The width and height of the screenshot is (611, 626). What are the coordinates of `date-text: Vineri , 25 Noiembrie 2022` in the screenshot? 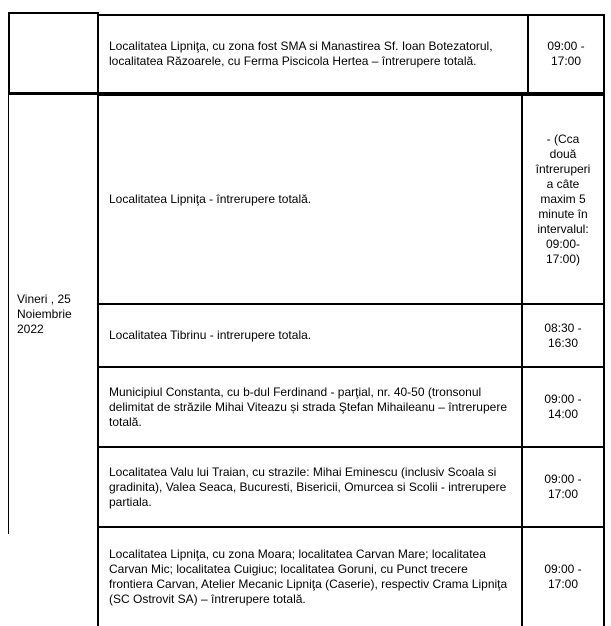 It's located at (44, 314).